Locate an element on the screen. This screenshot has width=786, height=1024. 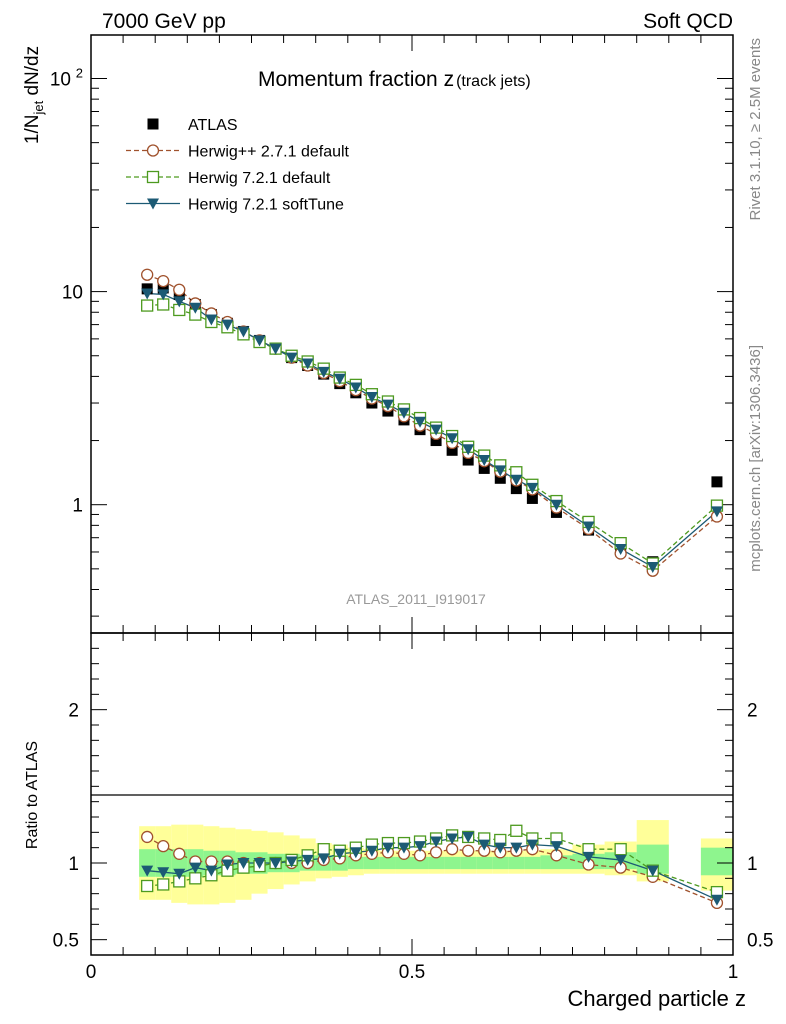
analysis-watermark: ATLAS_2011_I919017 is located at coordinates (416, 599).